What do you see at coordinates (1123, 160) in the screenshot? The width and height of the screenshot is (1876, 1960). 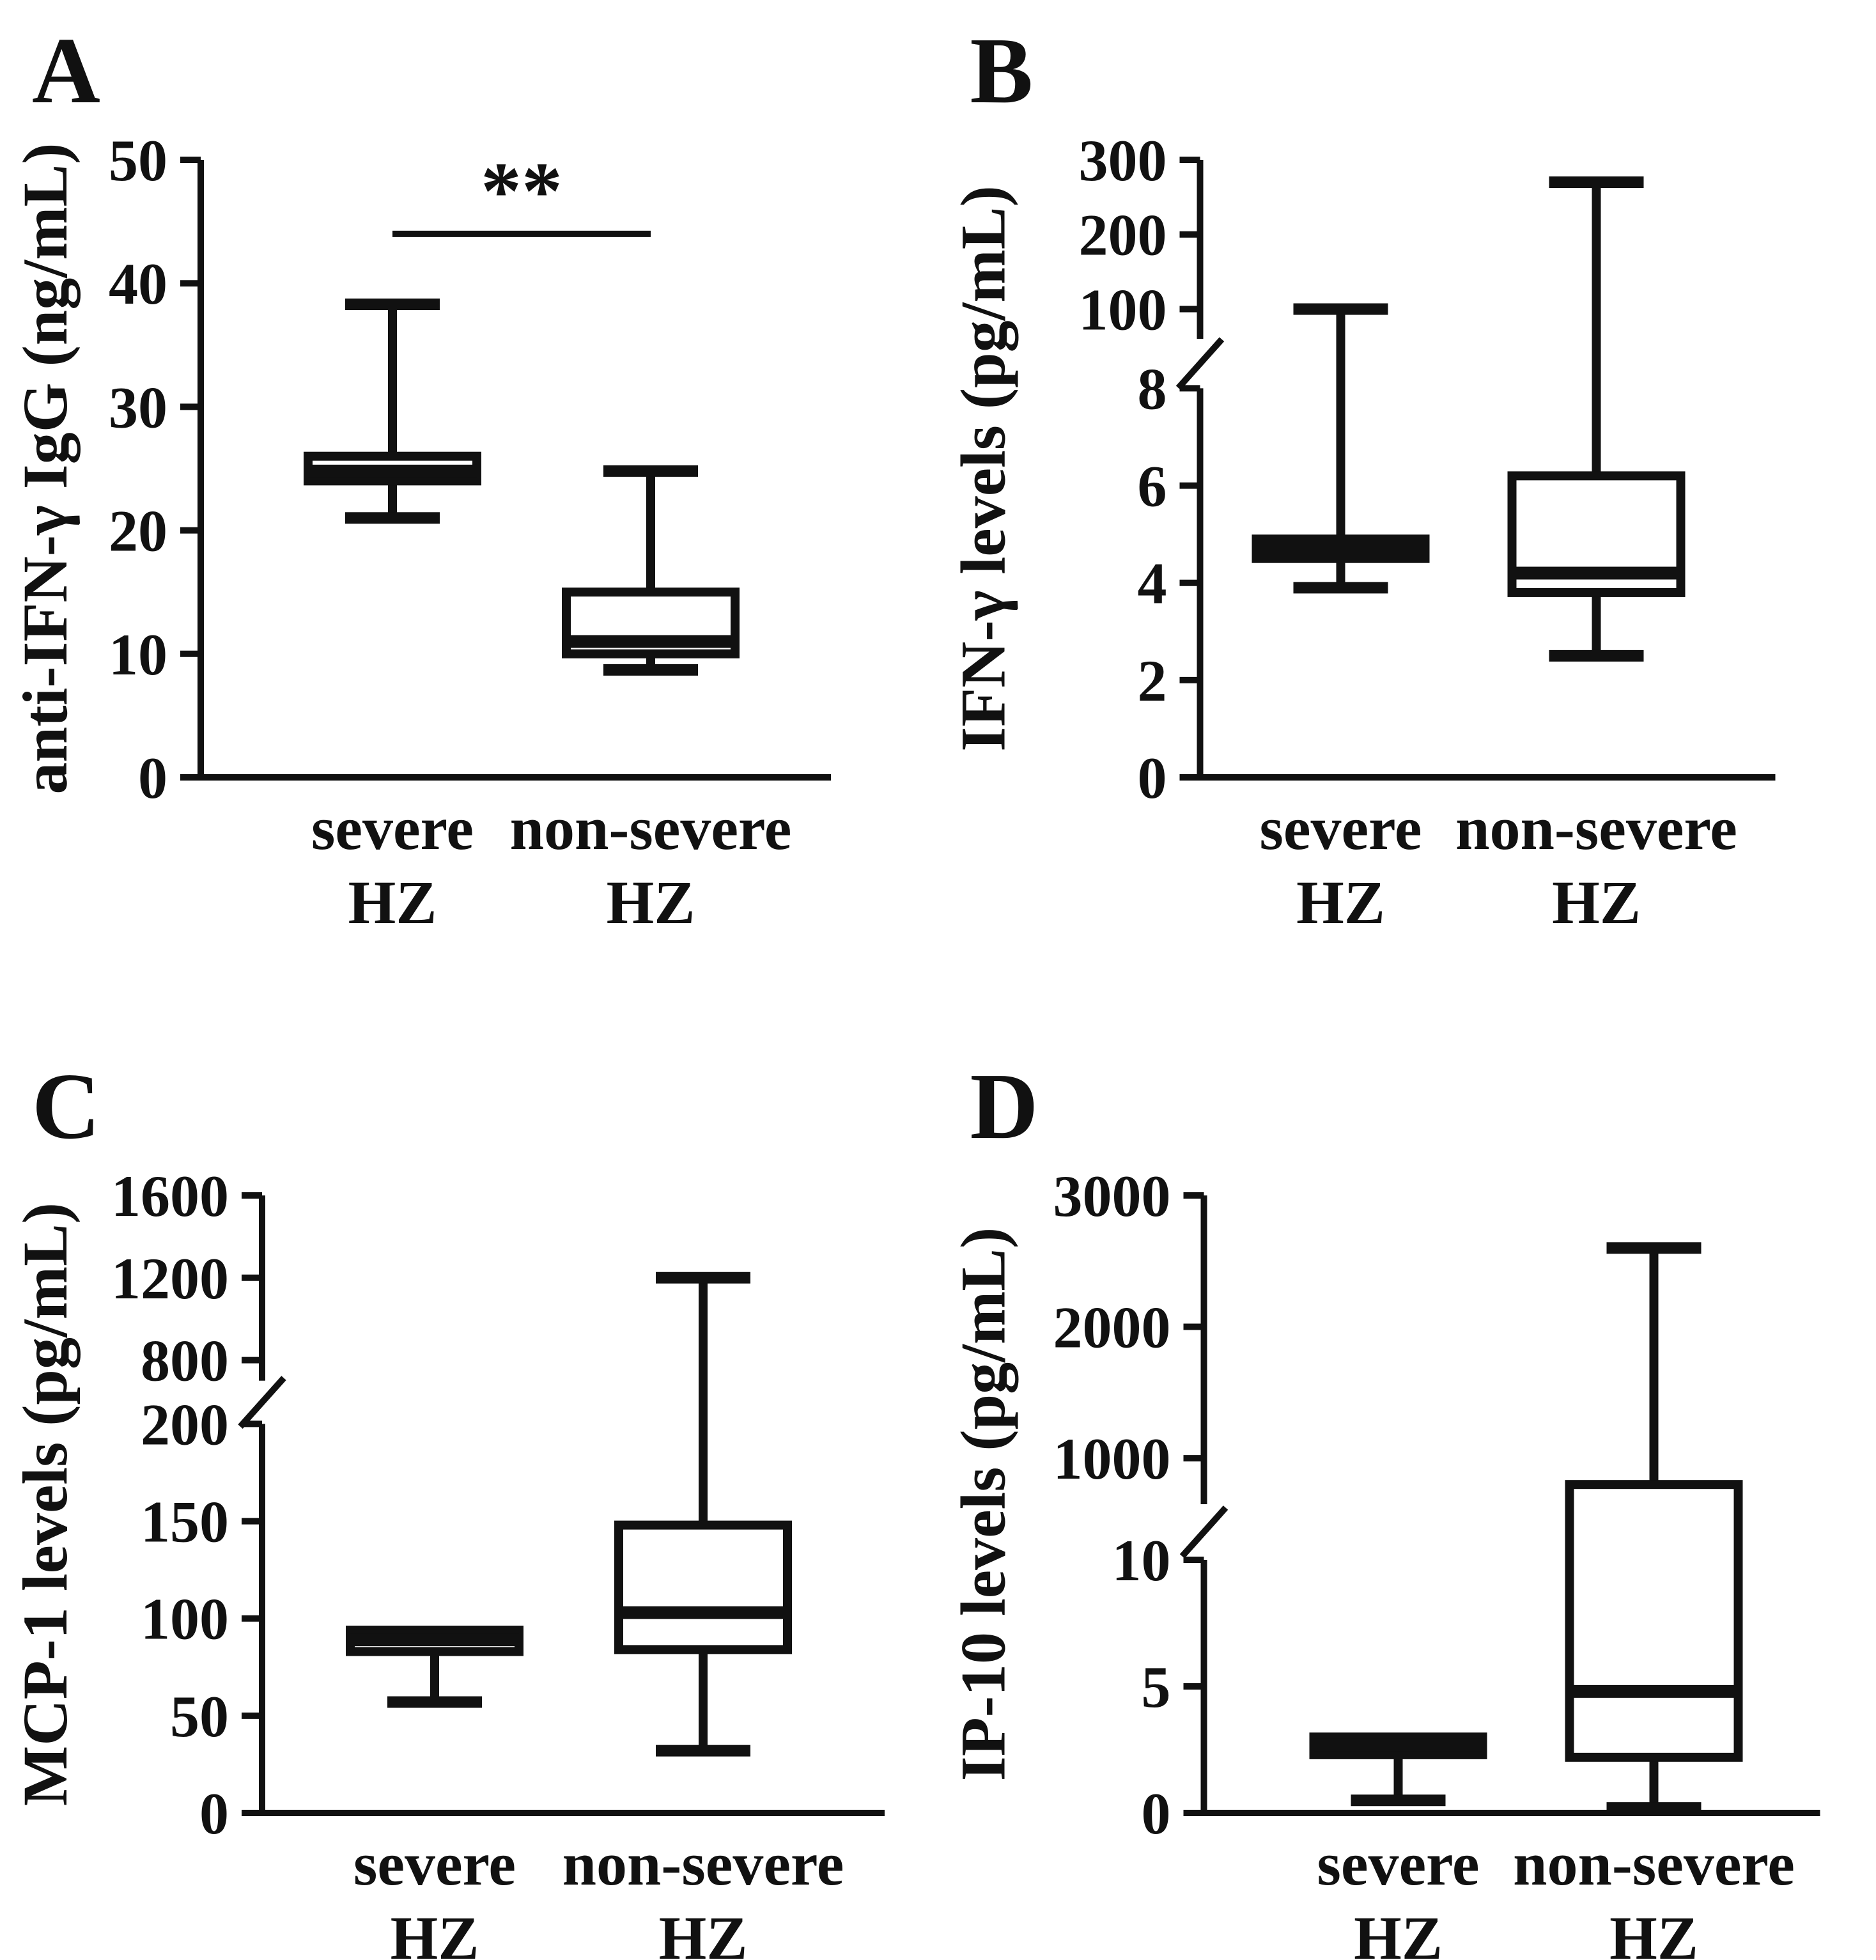 I see `y-tick-label: 300` at bounding box center [1123, 160].